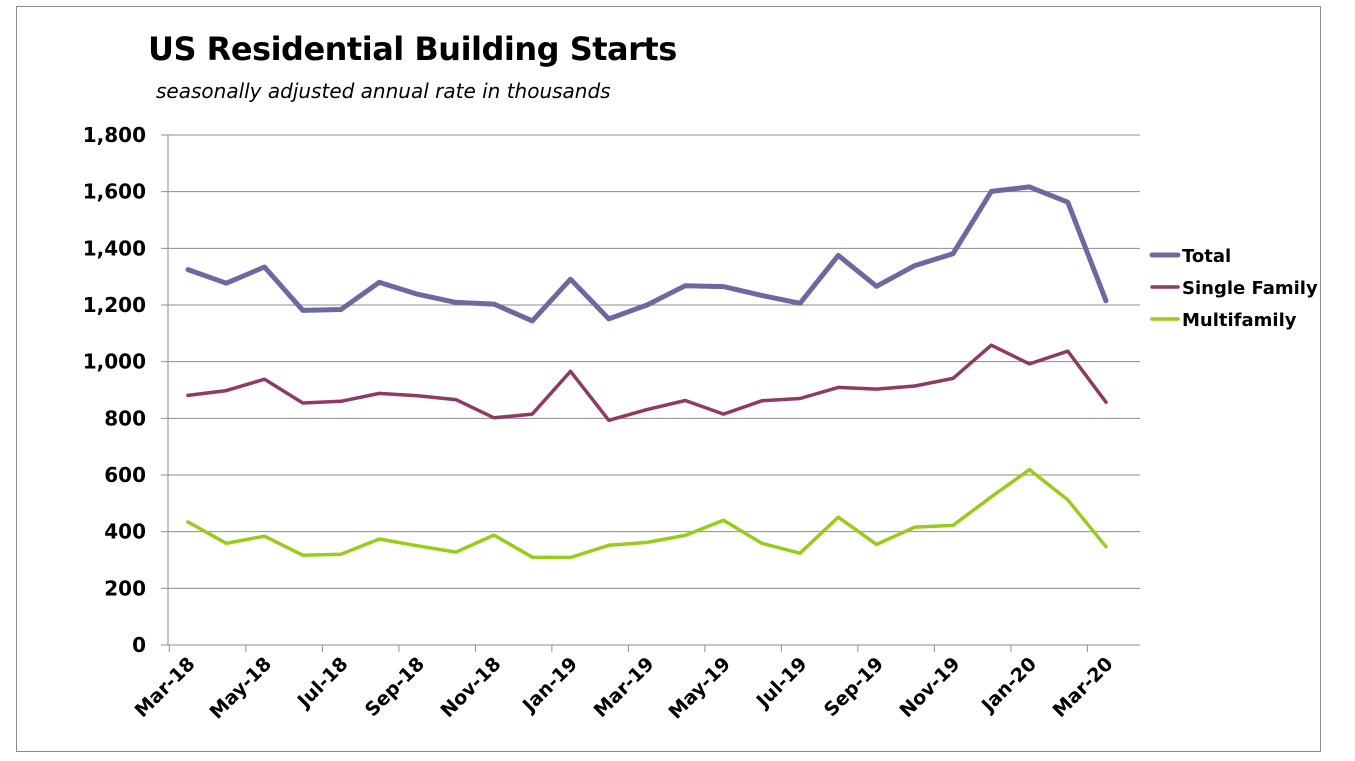 The width and height of the screenshot is (1355, 761). What do you see at coordinates (125, 532) in the screenshot?
I see `y-tick-label: 400` at bounding box center [125, 532].